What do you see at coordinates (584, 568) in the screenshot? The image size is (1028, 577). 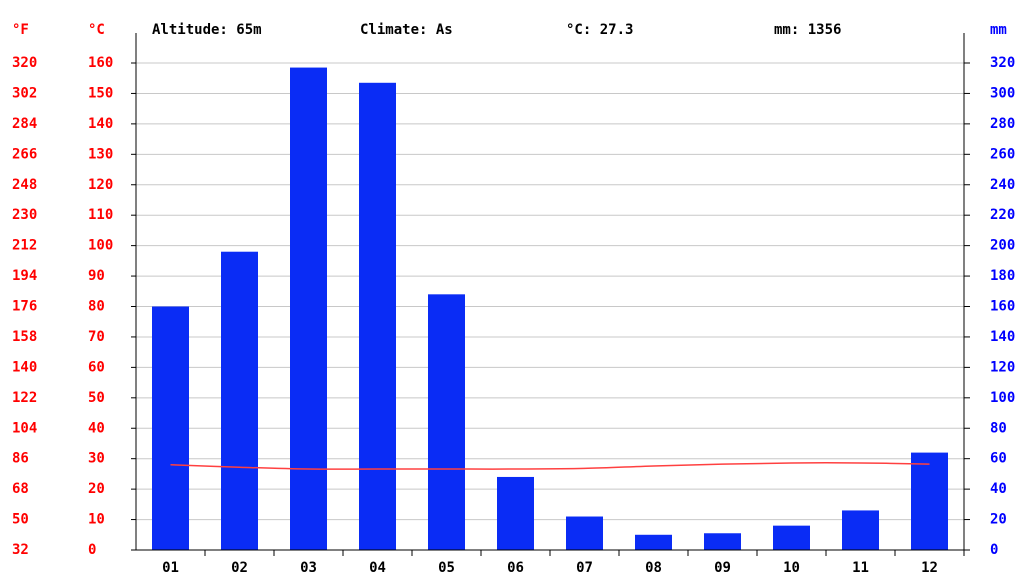 I see `x-tick-label: 07` at bounding box center [584, 568].